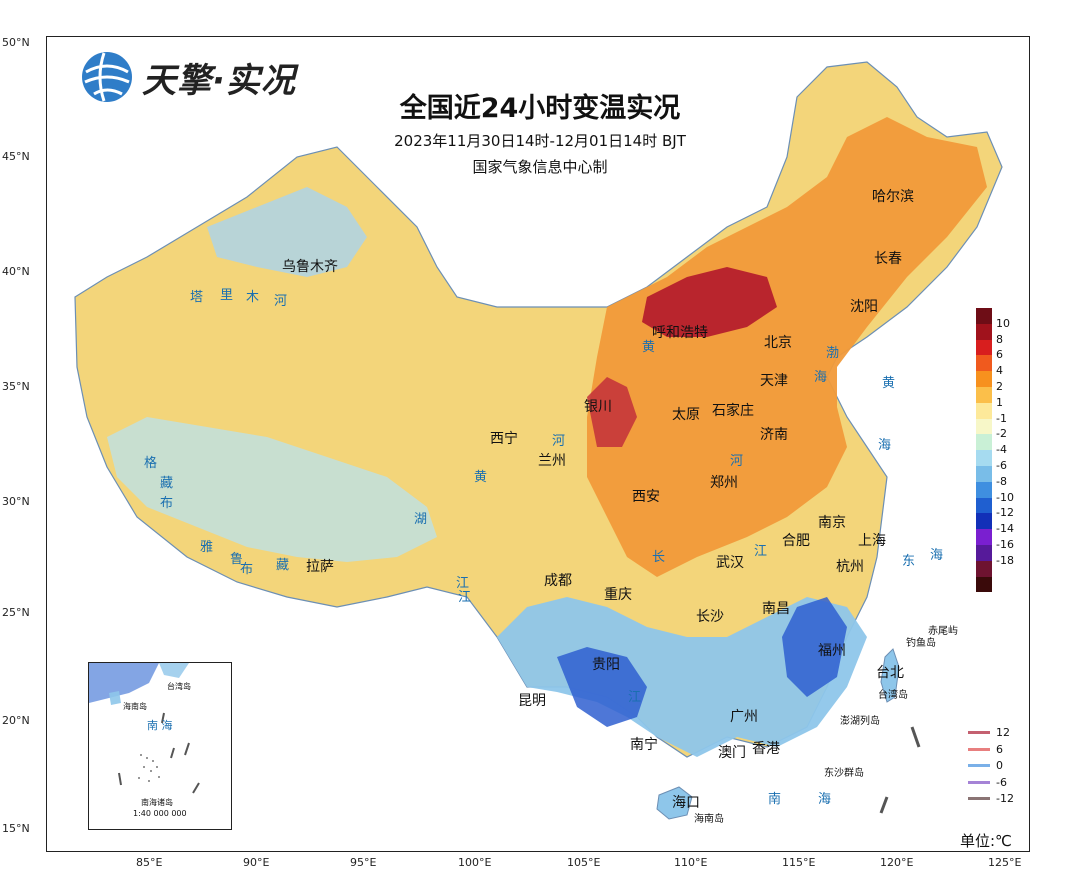  What do you see at coordinates (320, 567) in the screenshot?
I see `city-label: 拉萨` at bounding box center [320, 567].